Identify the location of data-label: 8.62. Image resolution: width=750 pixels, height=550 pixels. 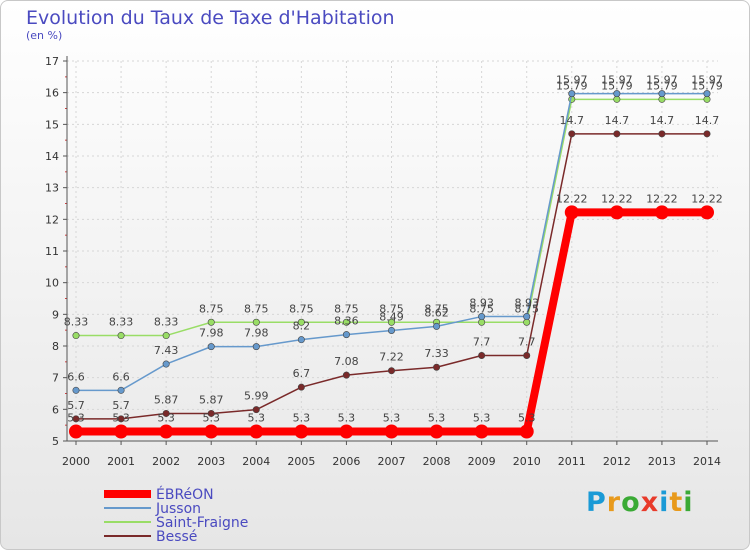
(436, 312).